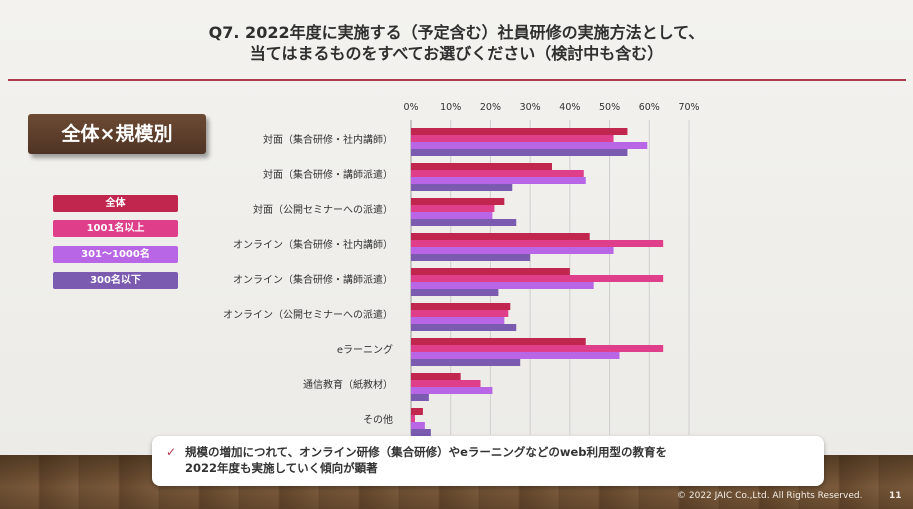  What do you see at coordinates (378, 419) in the screenshot?
I see `category-label: その他` at bounding box center [378, 419].